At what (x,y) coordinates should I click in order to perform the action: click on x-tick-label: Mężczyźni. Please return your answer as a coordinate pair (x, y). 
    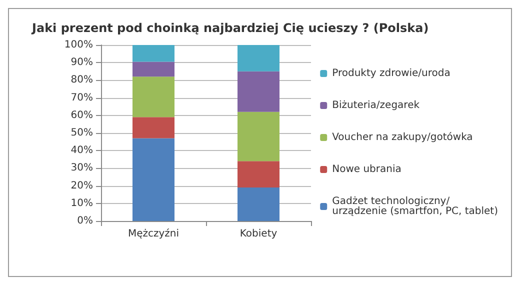
    Looking at the image, I should click on (154, 234).